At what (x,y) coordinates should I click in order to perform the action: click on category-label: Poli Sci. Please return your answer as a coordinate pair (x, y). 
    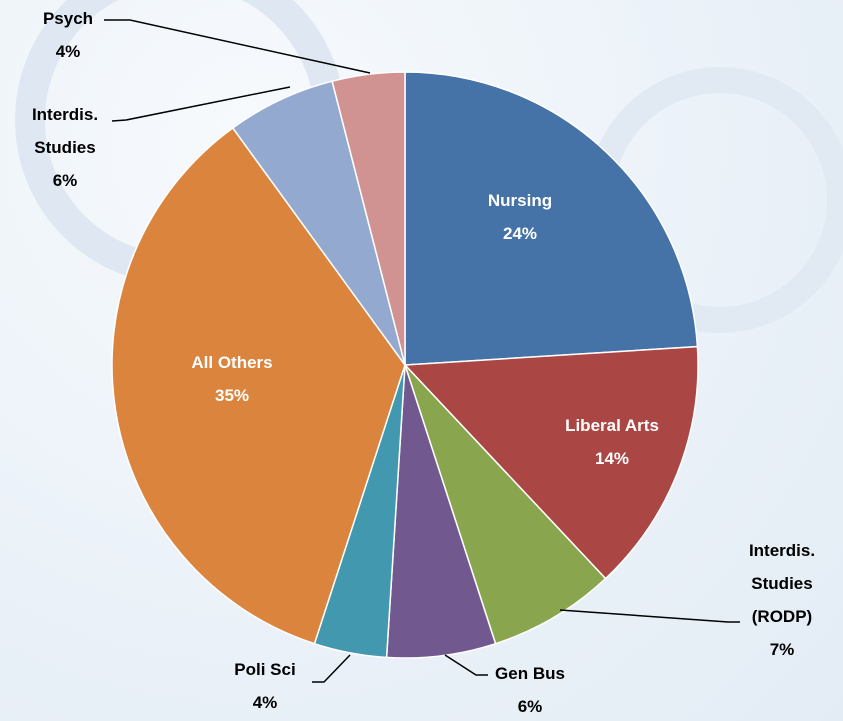
    Looking at the image, I should click on (265, 669).